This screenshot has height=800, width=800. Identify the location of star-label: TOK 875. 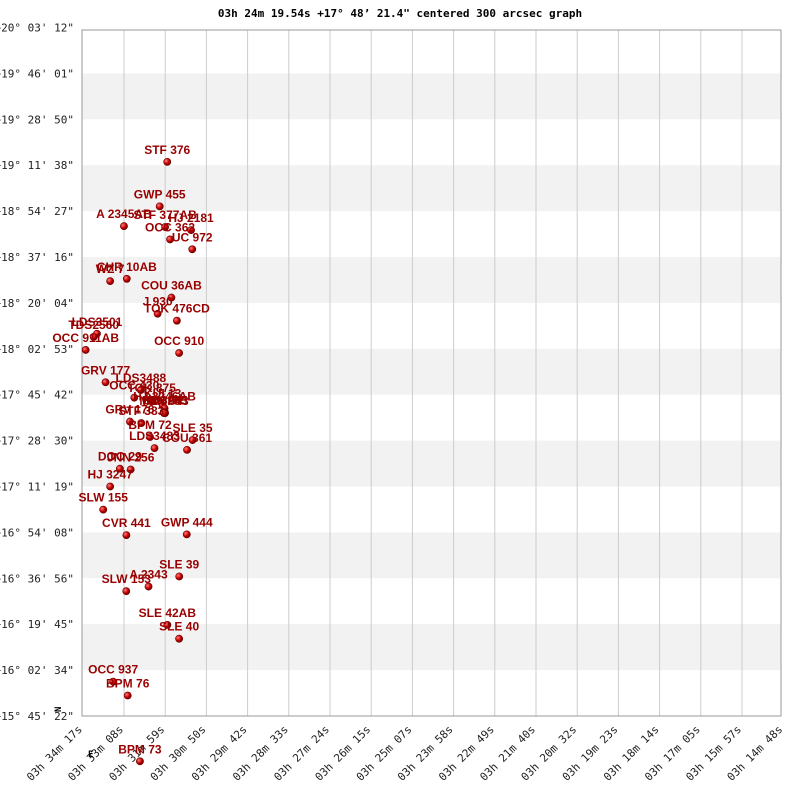
(151, 388).